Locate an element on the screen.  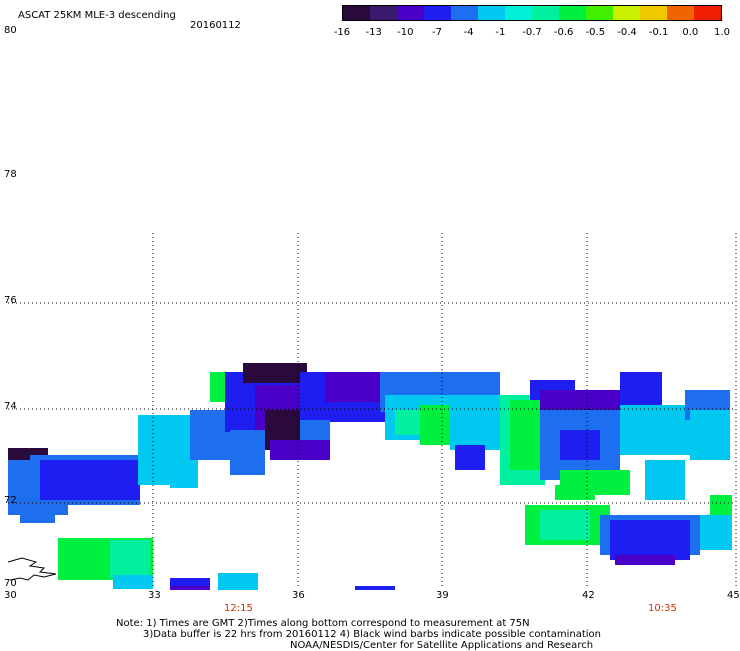
colorbar is located at coordinates (532, 13).